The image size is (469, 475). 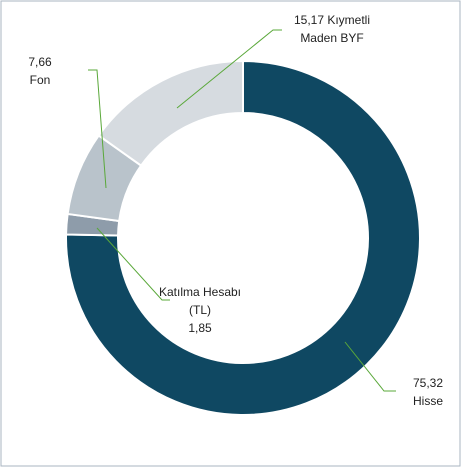 I want to click on category-label: Fon, so click(x=40, y=80).